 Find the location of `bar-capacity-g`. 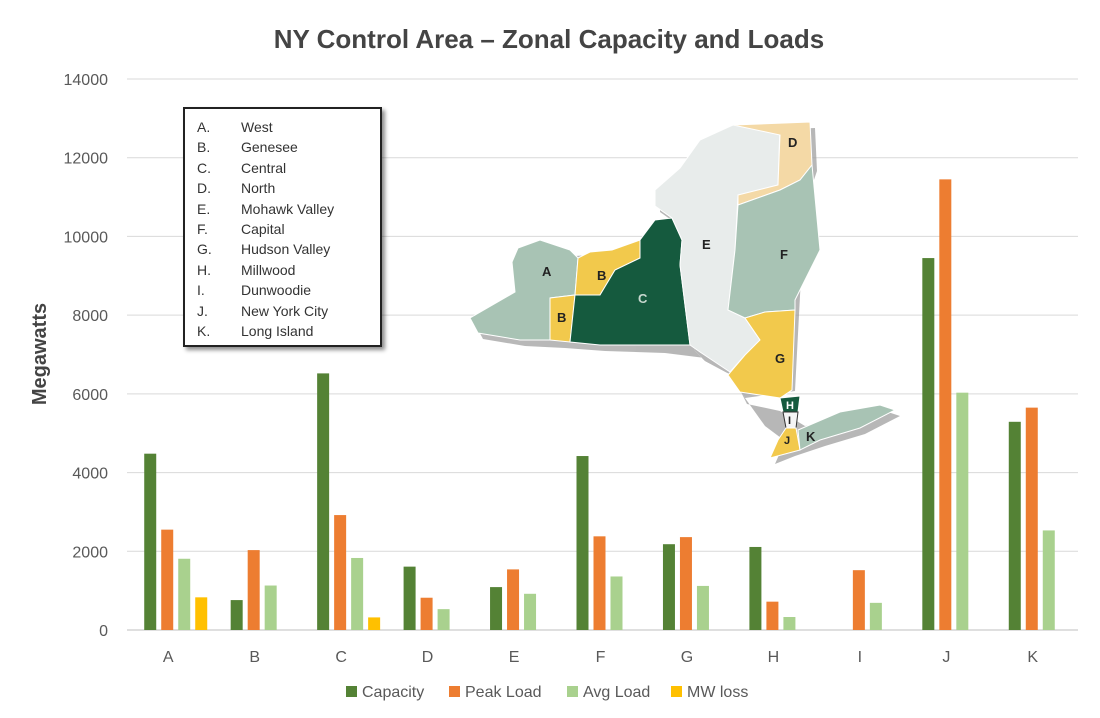

bar-capacity-g is located at coordinates (668, 587).